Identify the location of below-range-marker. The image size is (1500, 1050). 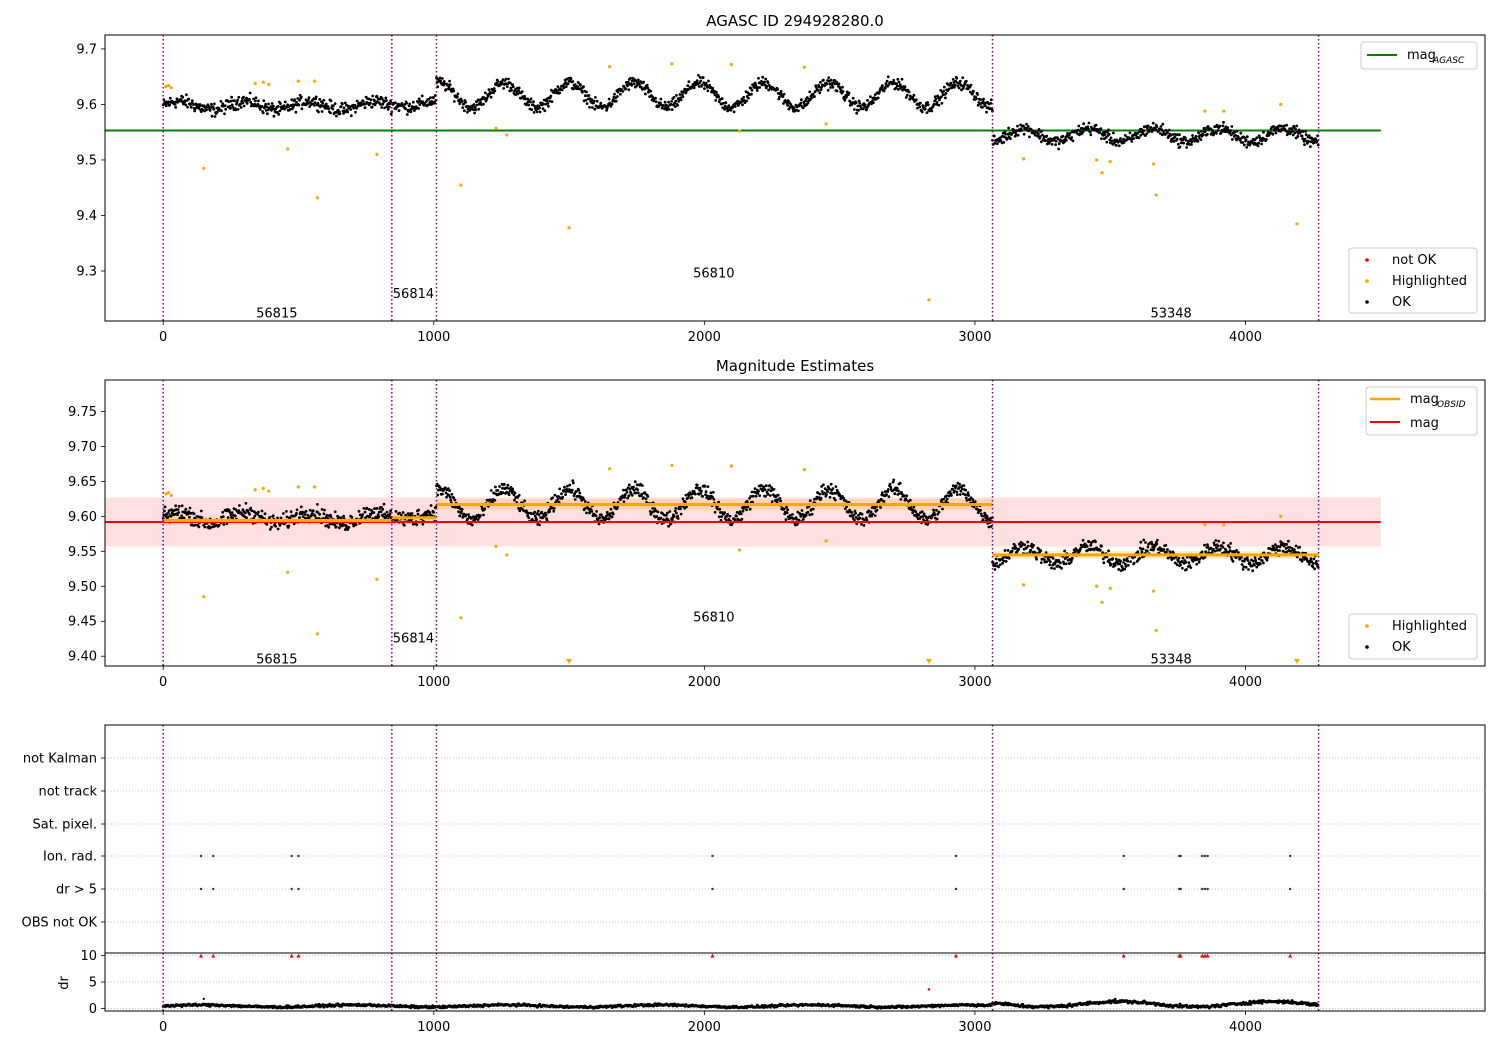
(928, 661).